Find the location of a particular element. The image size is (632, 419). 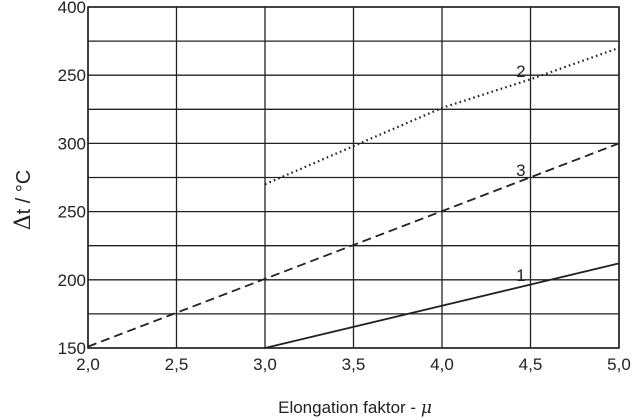

svg-text: Δt / °C is located at coordinates (23, 200).